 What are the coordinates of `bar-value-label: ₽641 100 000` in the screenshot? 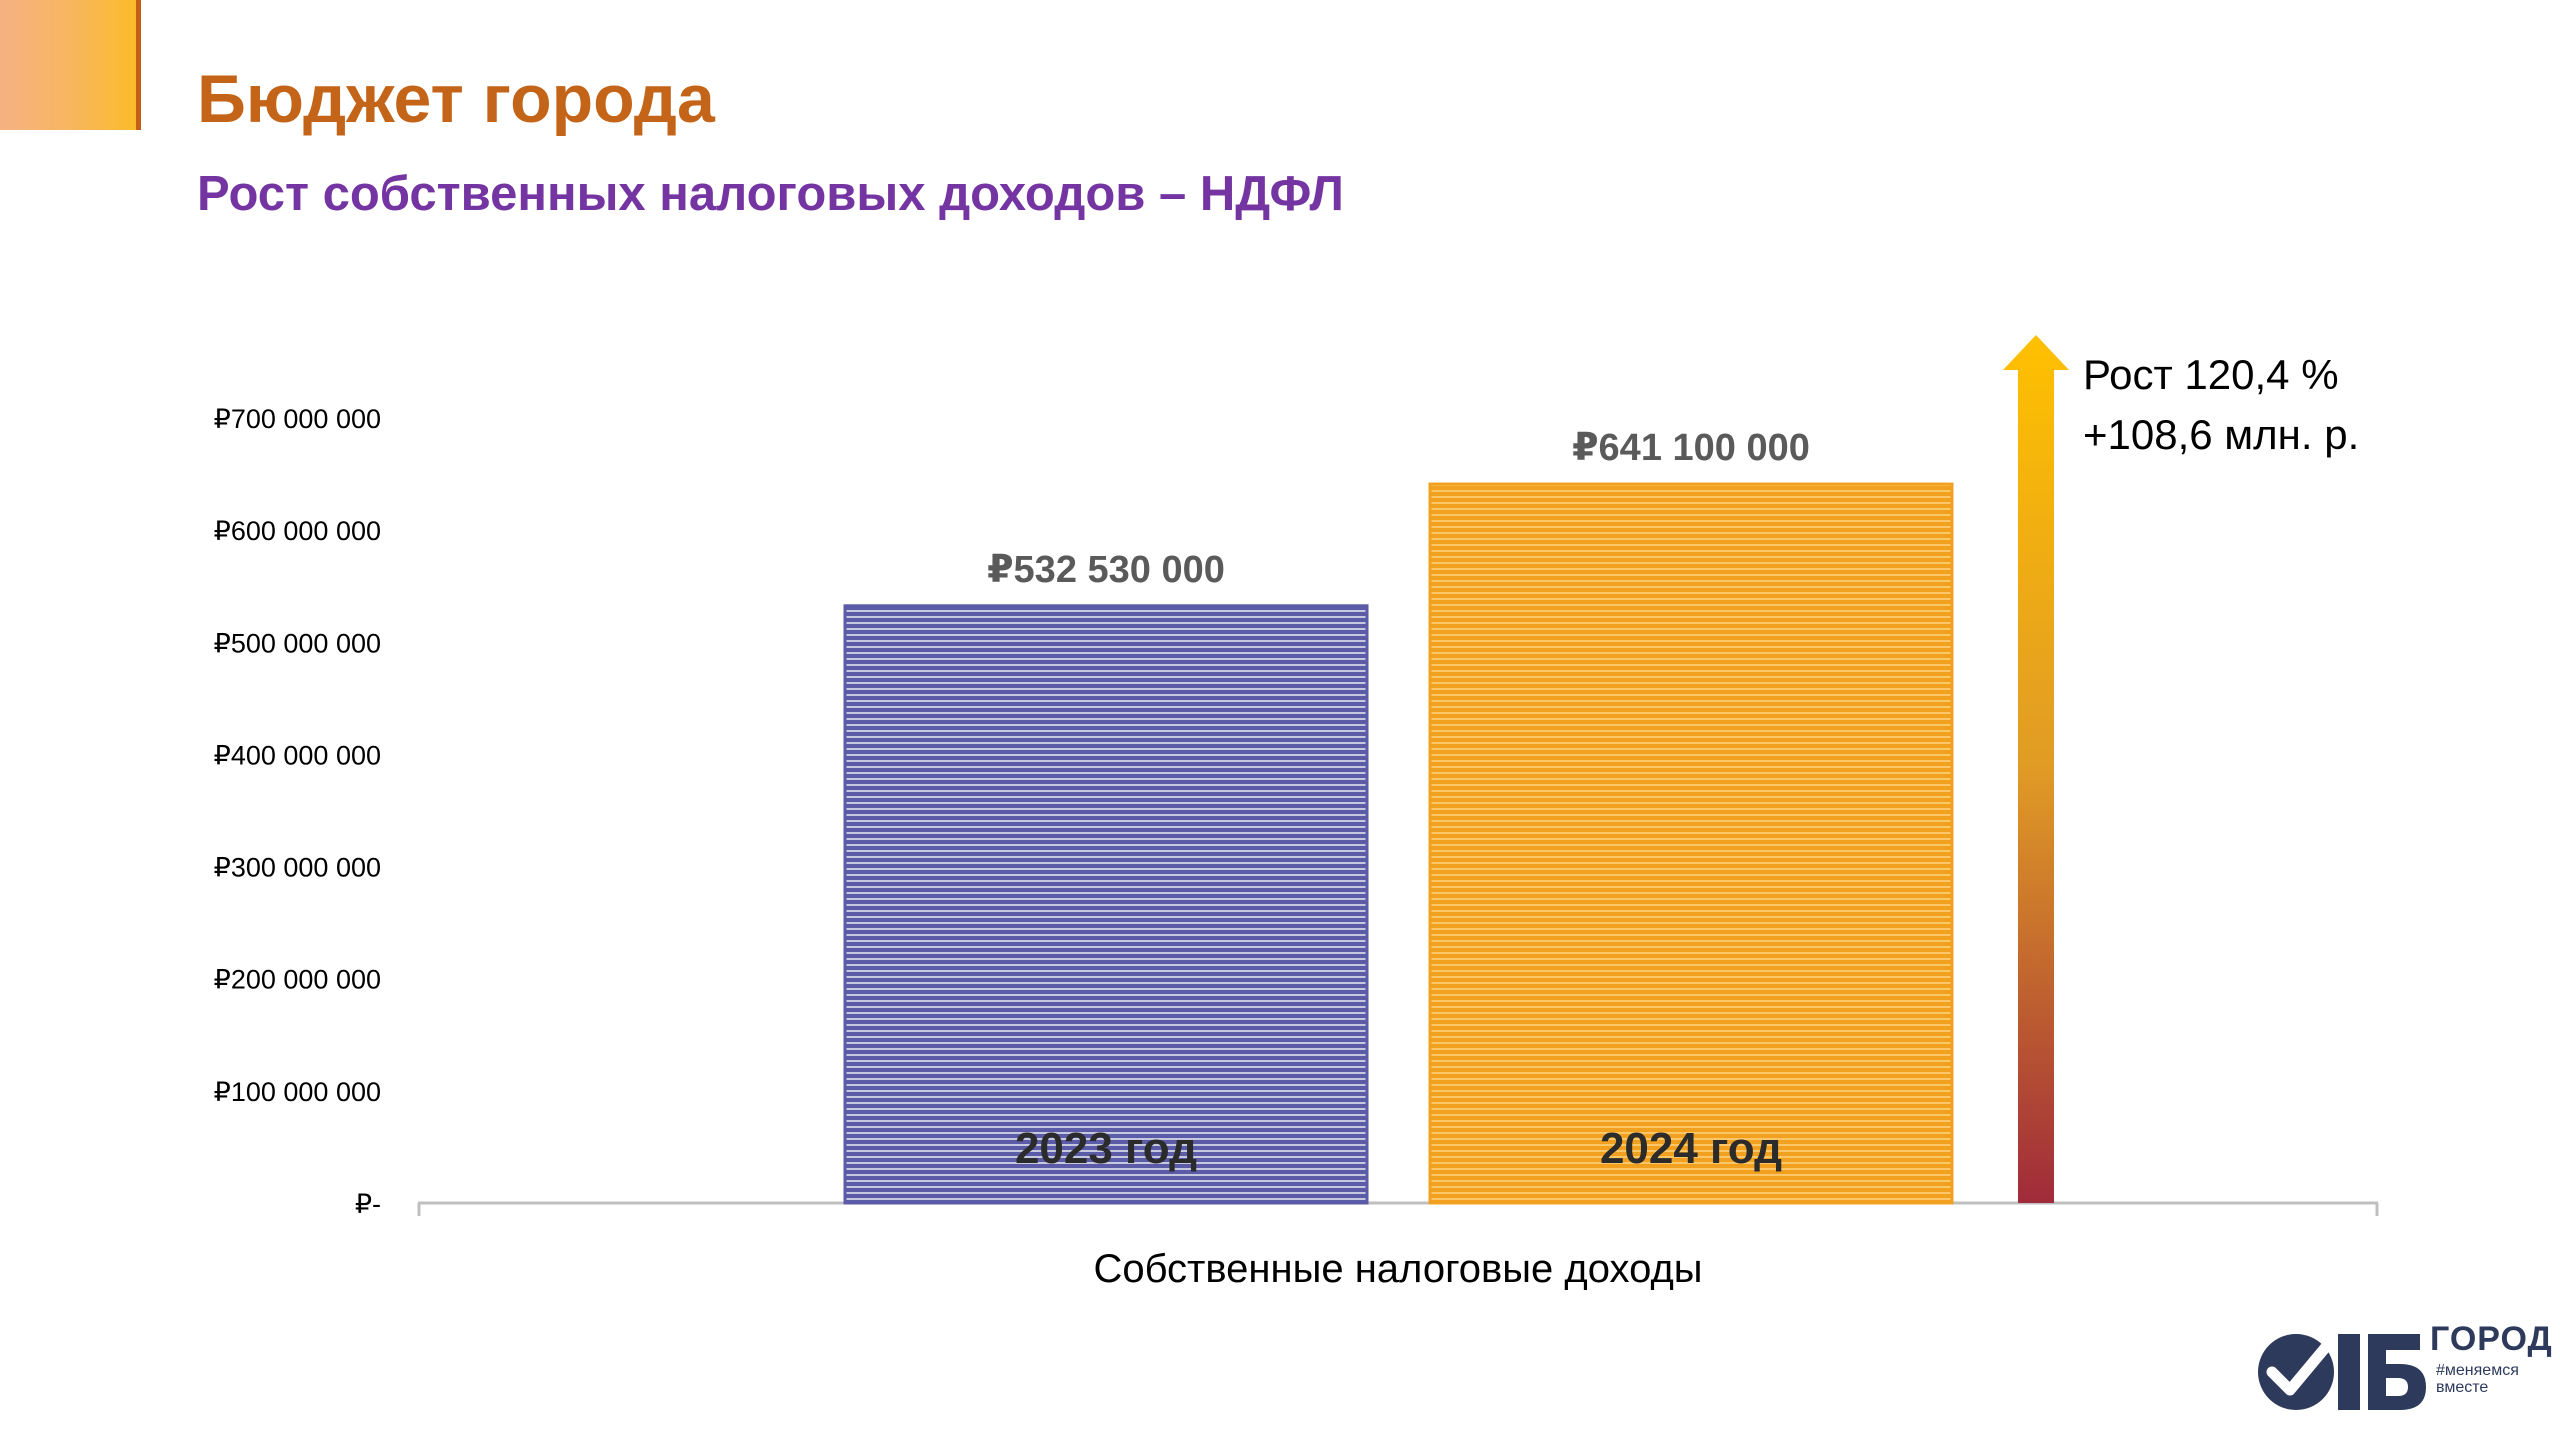 It's located at (1691, 448).